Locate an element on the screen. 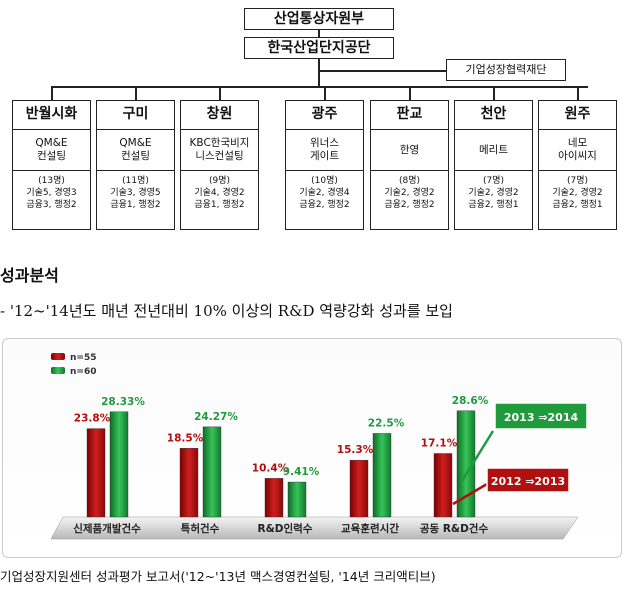 This screenshot has width=625, height=601. bar-value-label: 10.4% is located at coordinates (270, 468).